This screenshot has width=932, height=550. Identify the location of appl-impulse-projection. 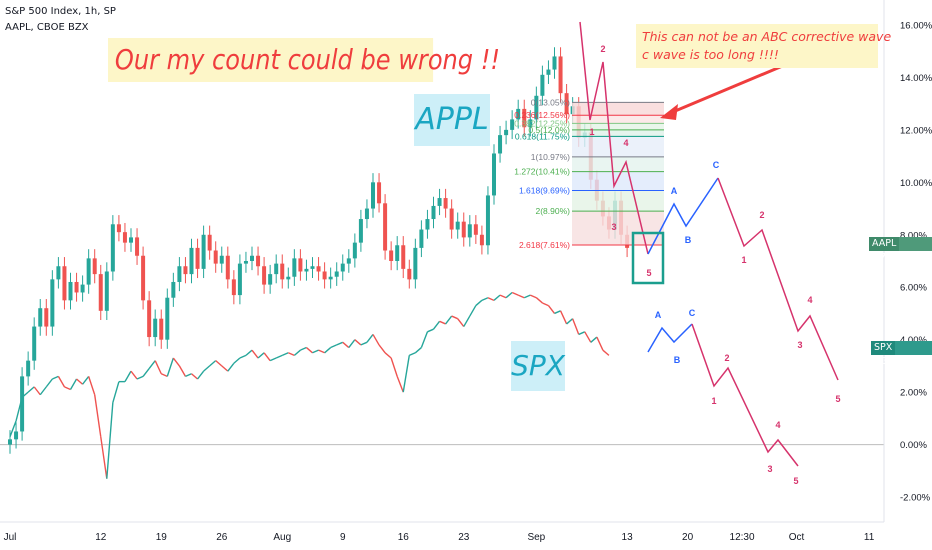
(778, 279).